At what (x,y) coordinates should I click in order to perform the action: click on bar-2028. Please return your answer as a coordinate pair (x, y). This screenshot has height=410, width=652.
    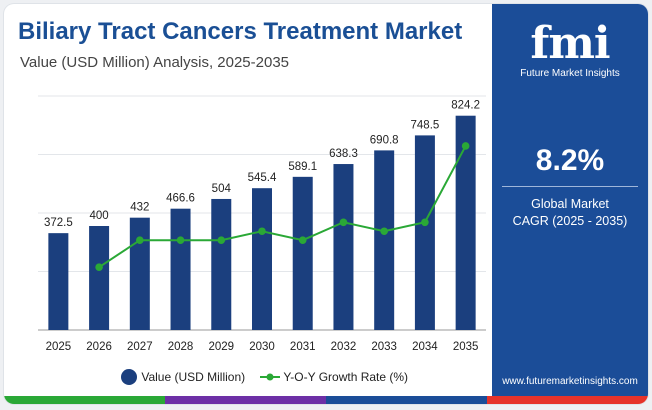
    Looking at the image, I should click on (180, 269).